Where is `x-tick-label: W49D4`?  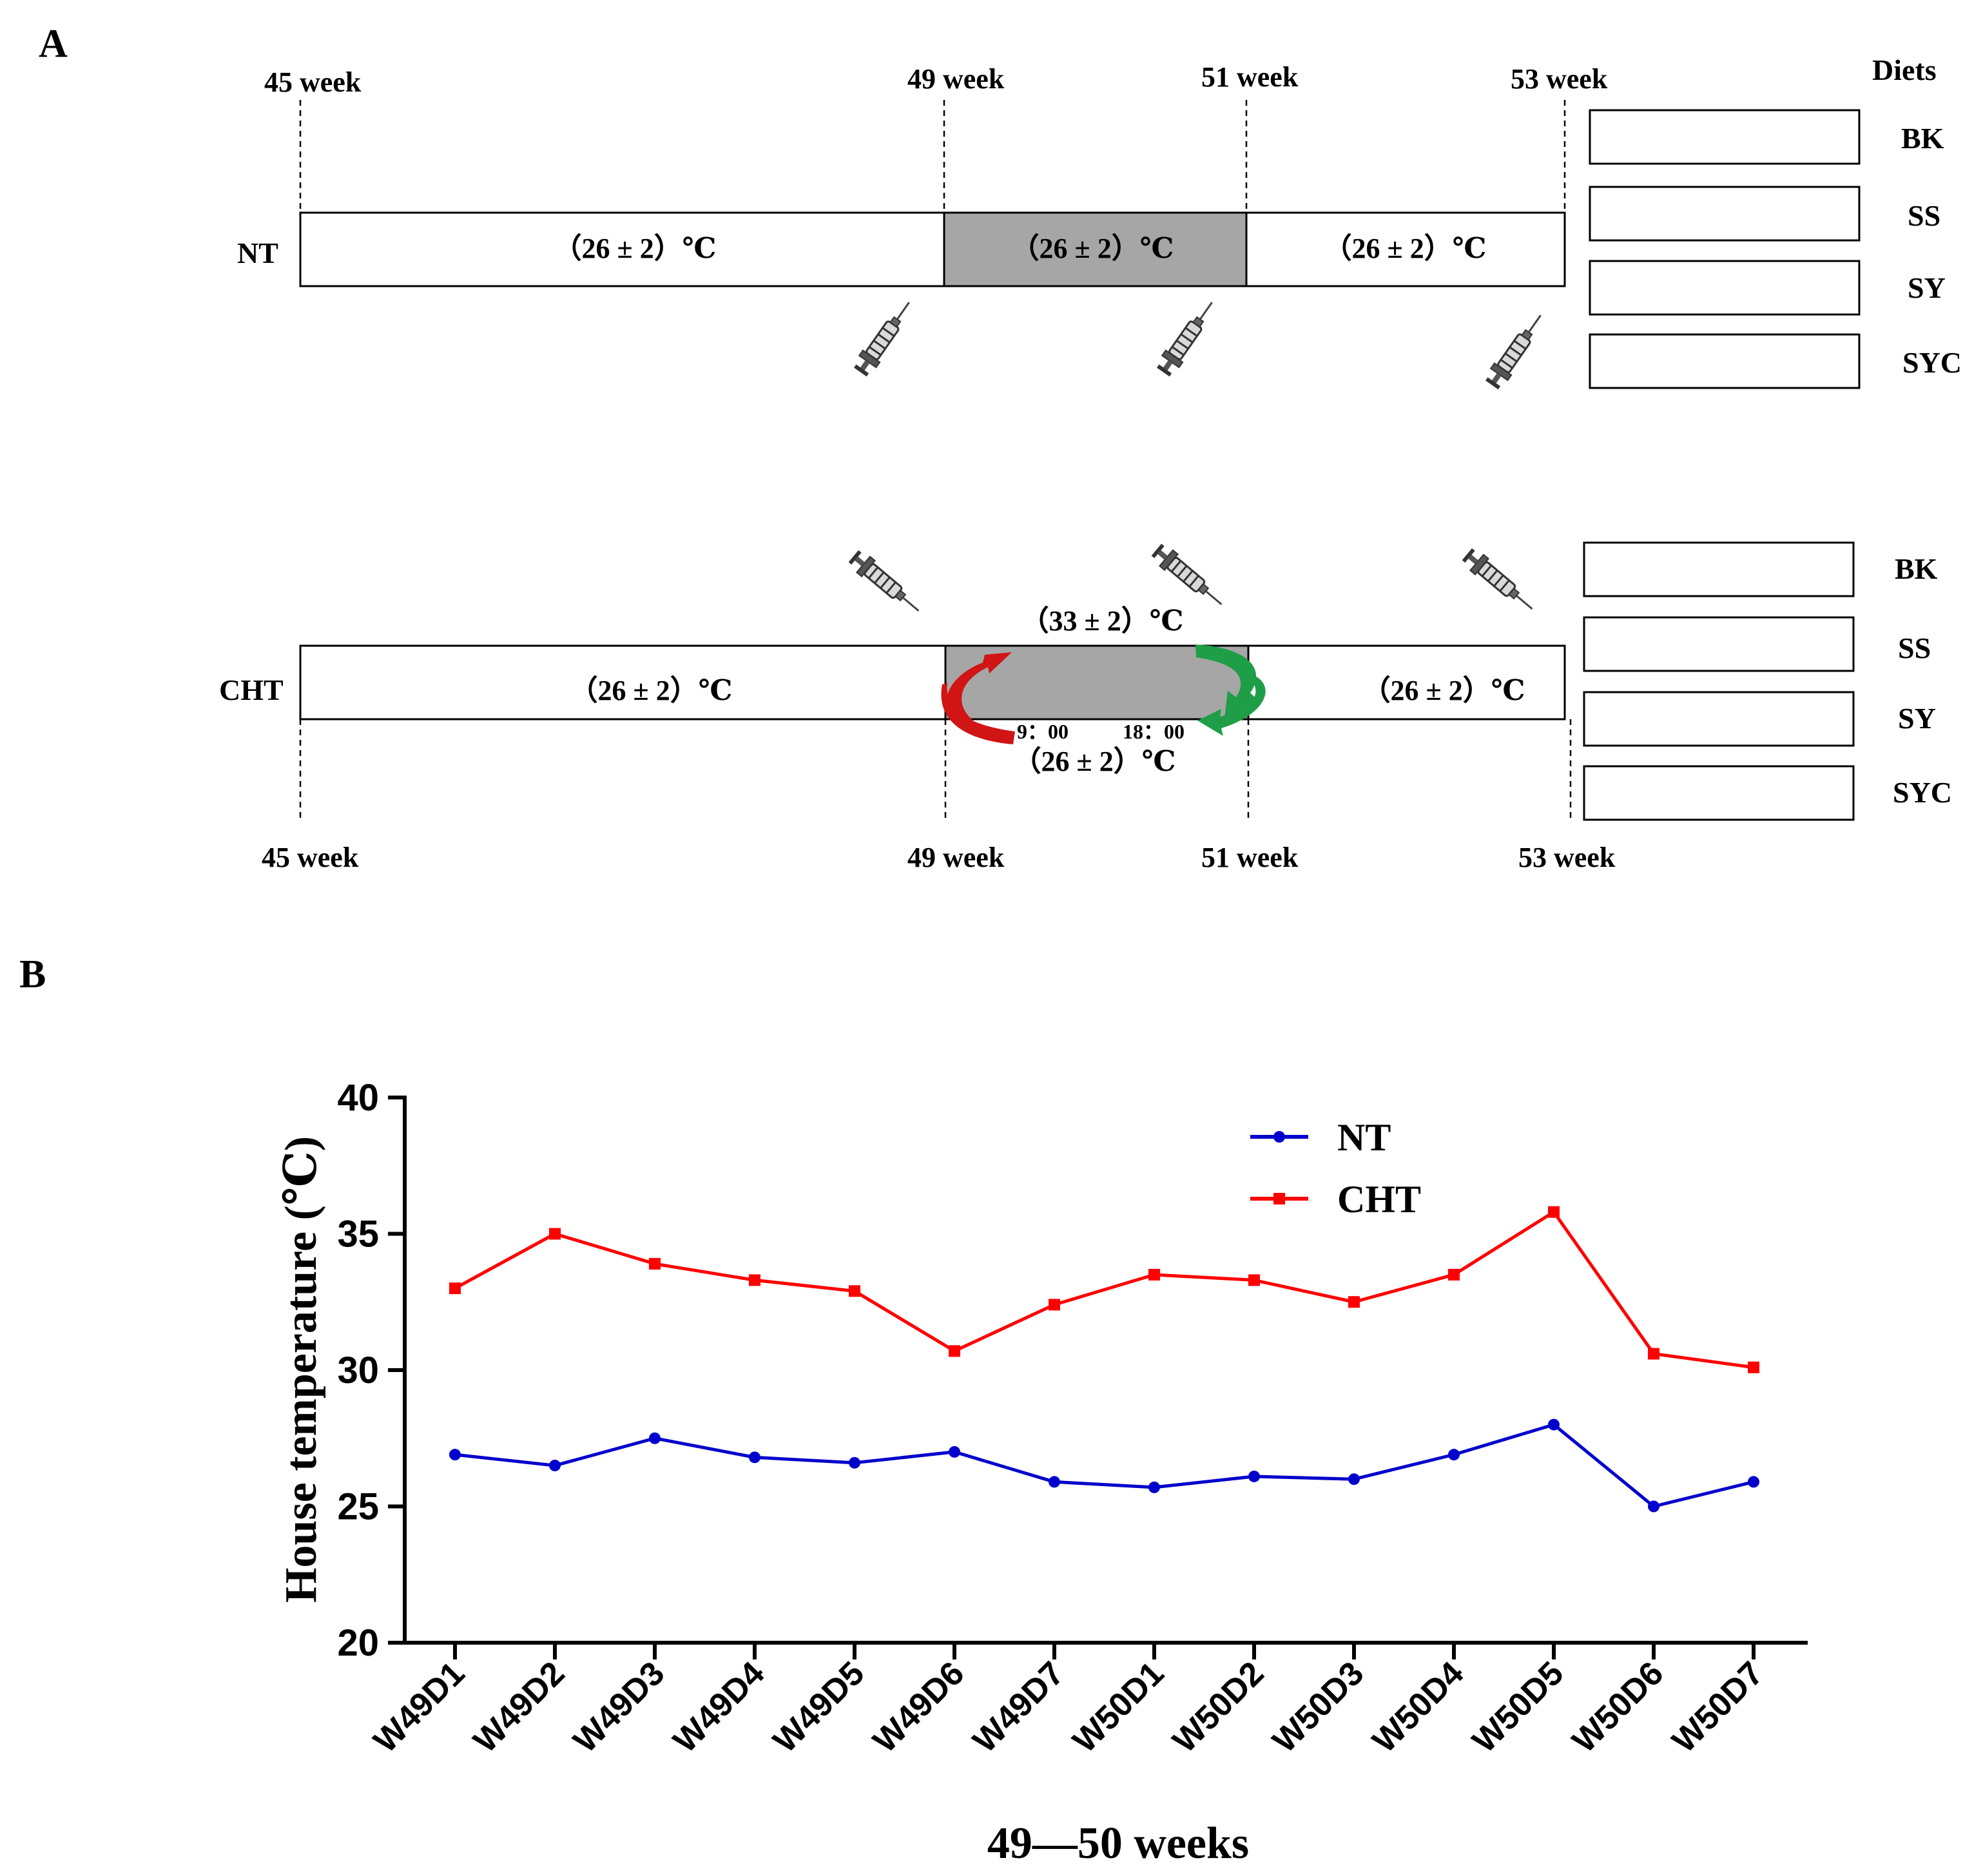
x-tick-label: W49D4 is located at coordinates (719, 1707).